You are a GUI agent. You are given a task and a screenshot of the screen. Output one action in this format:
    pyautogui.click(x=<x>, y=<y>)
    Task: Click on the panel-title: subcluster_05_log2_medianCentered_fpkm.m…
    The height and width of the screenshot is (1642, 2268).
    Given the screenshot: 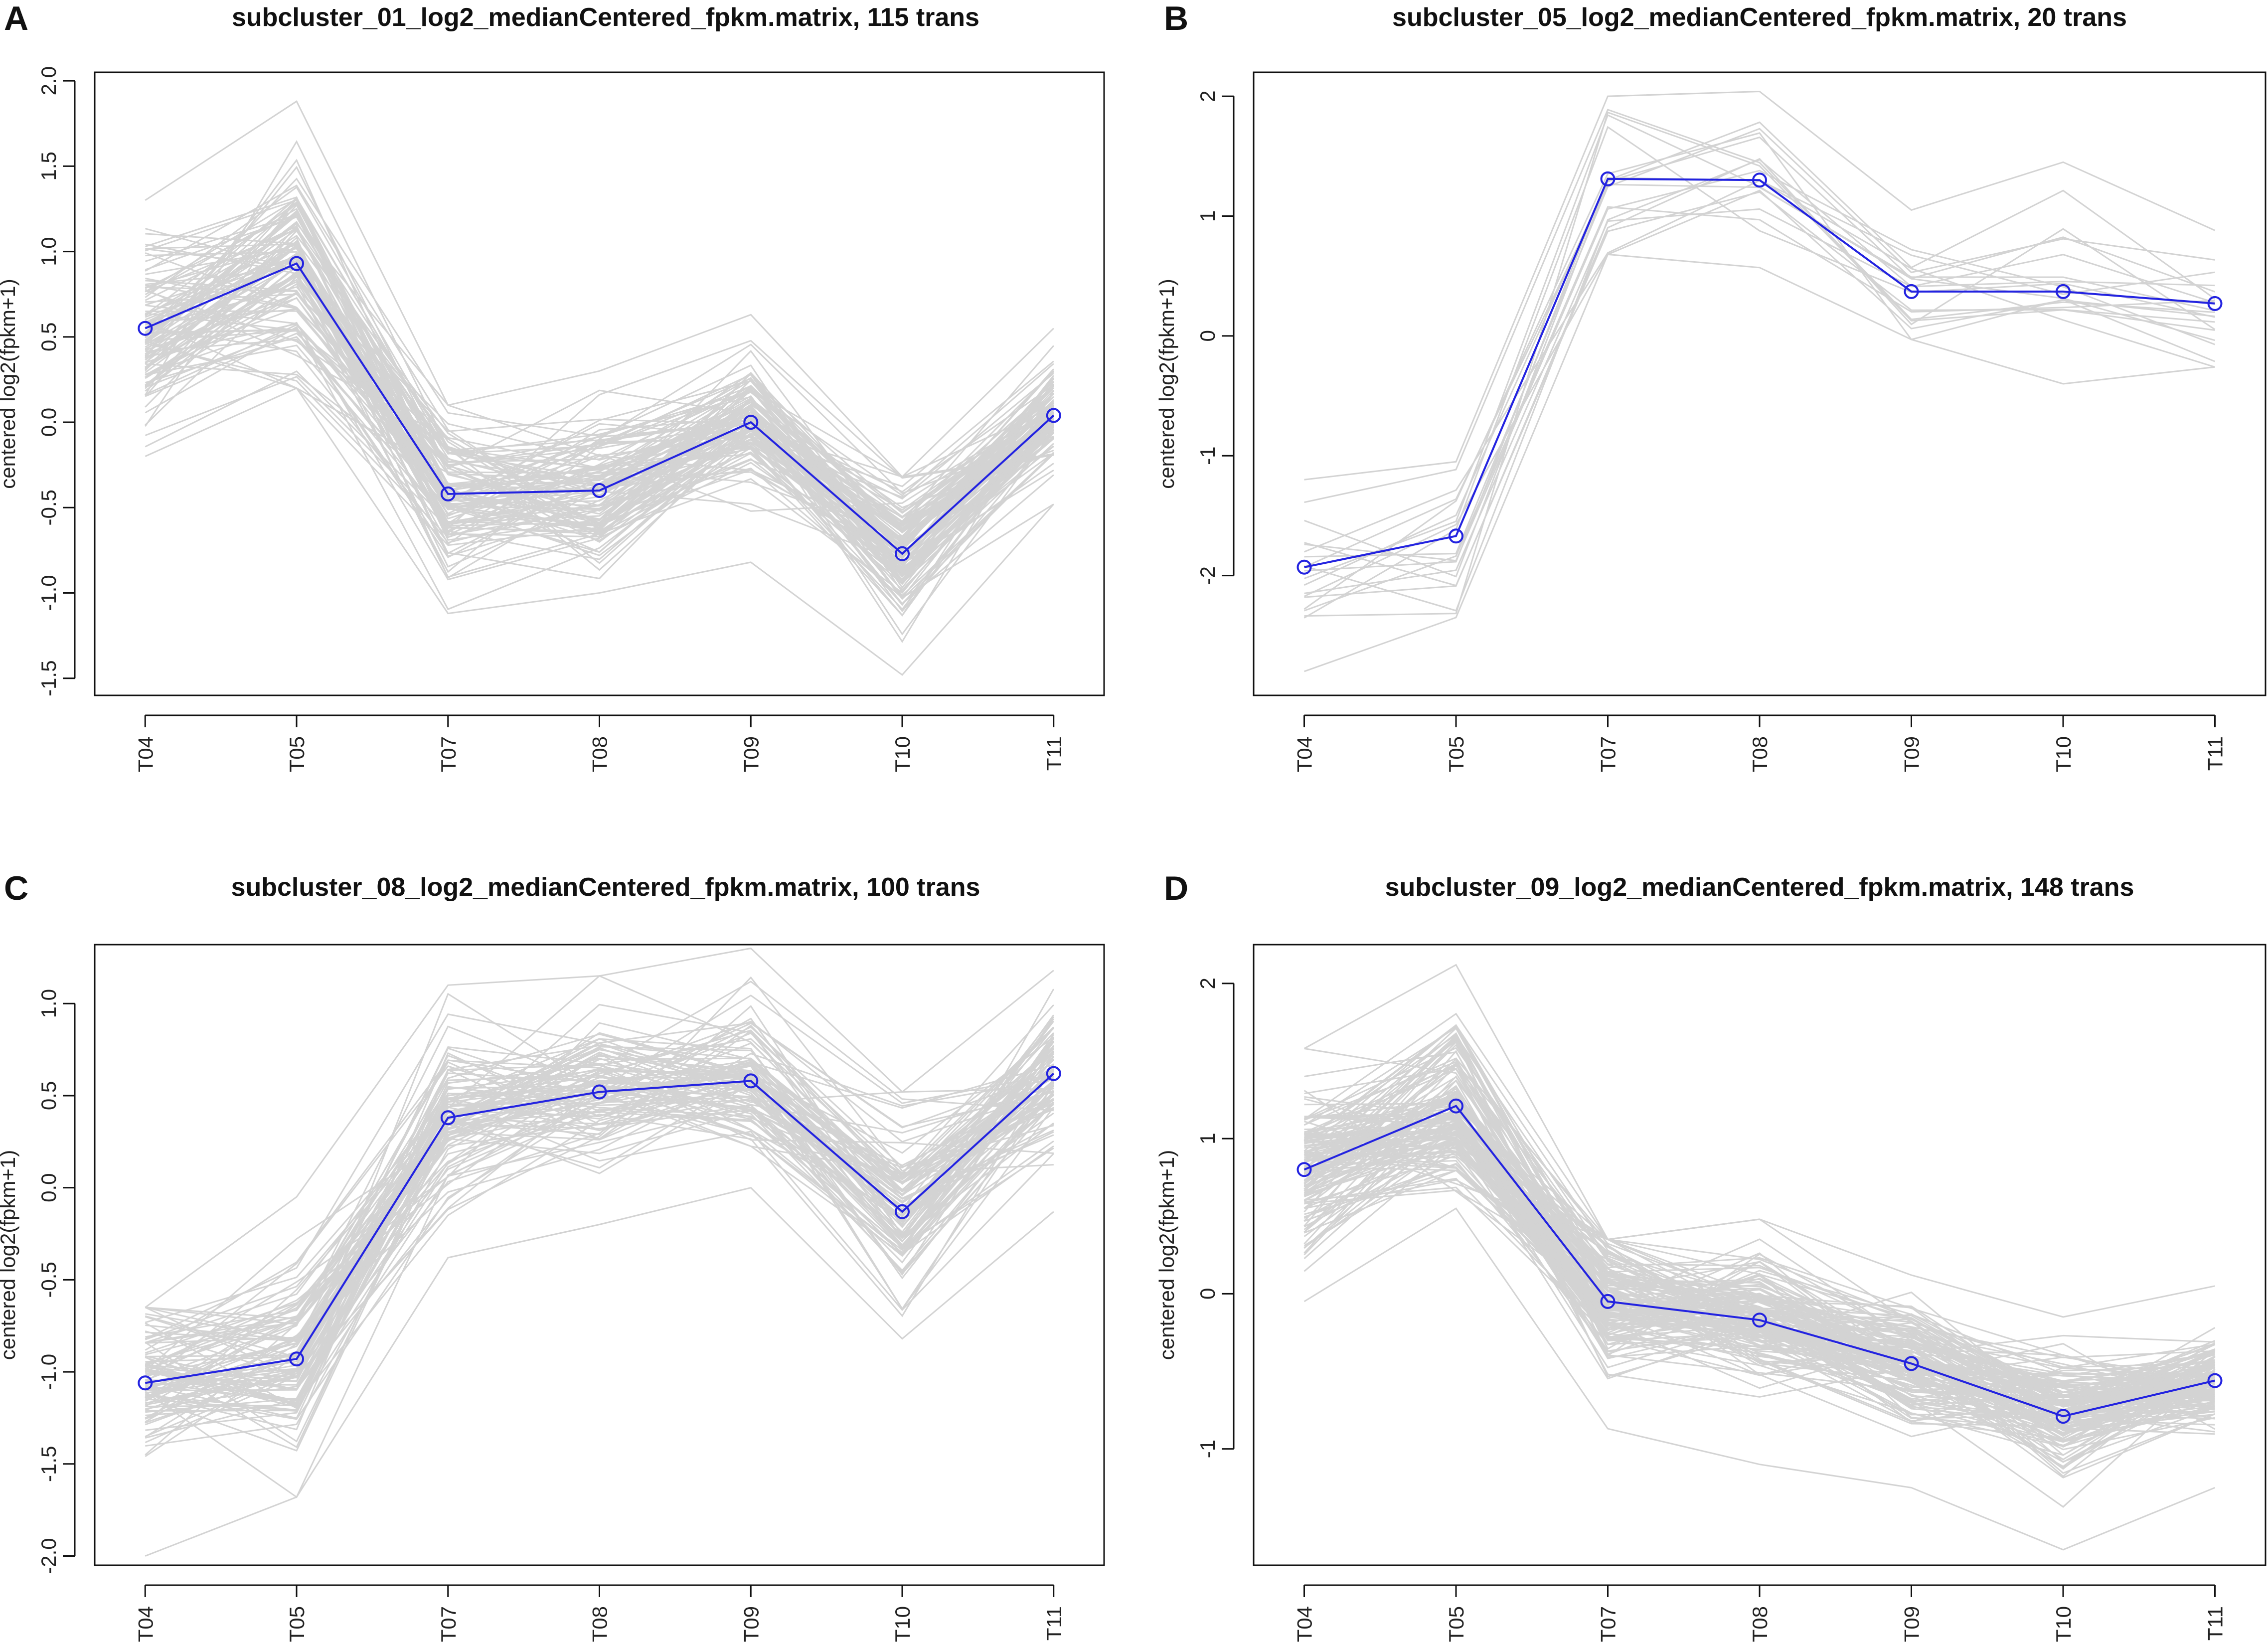 What is the action you would take?
    pyautogui.click(x=1759, y=17)
    